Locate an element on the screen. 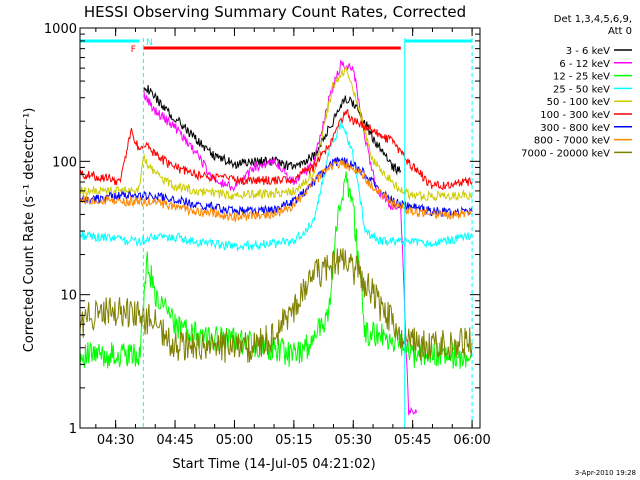 Image resolution: width=640 pixels, height=480 pixels. legend-label-100-300-kev: 100 - 300 keV is located at coordinates (575, 115).